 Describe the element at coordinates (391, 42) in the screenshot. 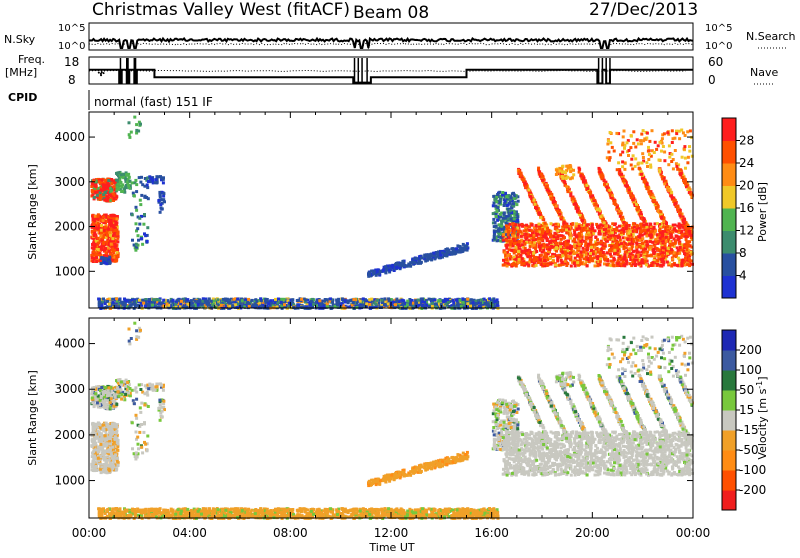

I see `nsky-trace` at that location.